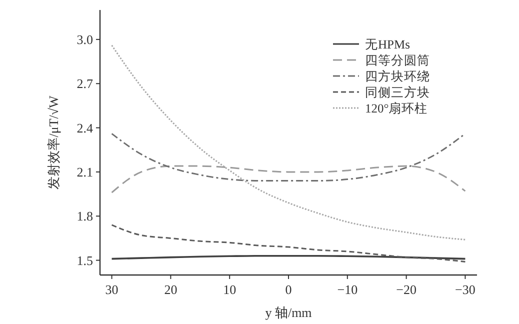 The height and width of the screenshot is (324, 519). Describe the element at coordinates (288, 289) in the screenshot. I see `x-tick-label: 0` at that location.